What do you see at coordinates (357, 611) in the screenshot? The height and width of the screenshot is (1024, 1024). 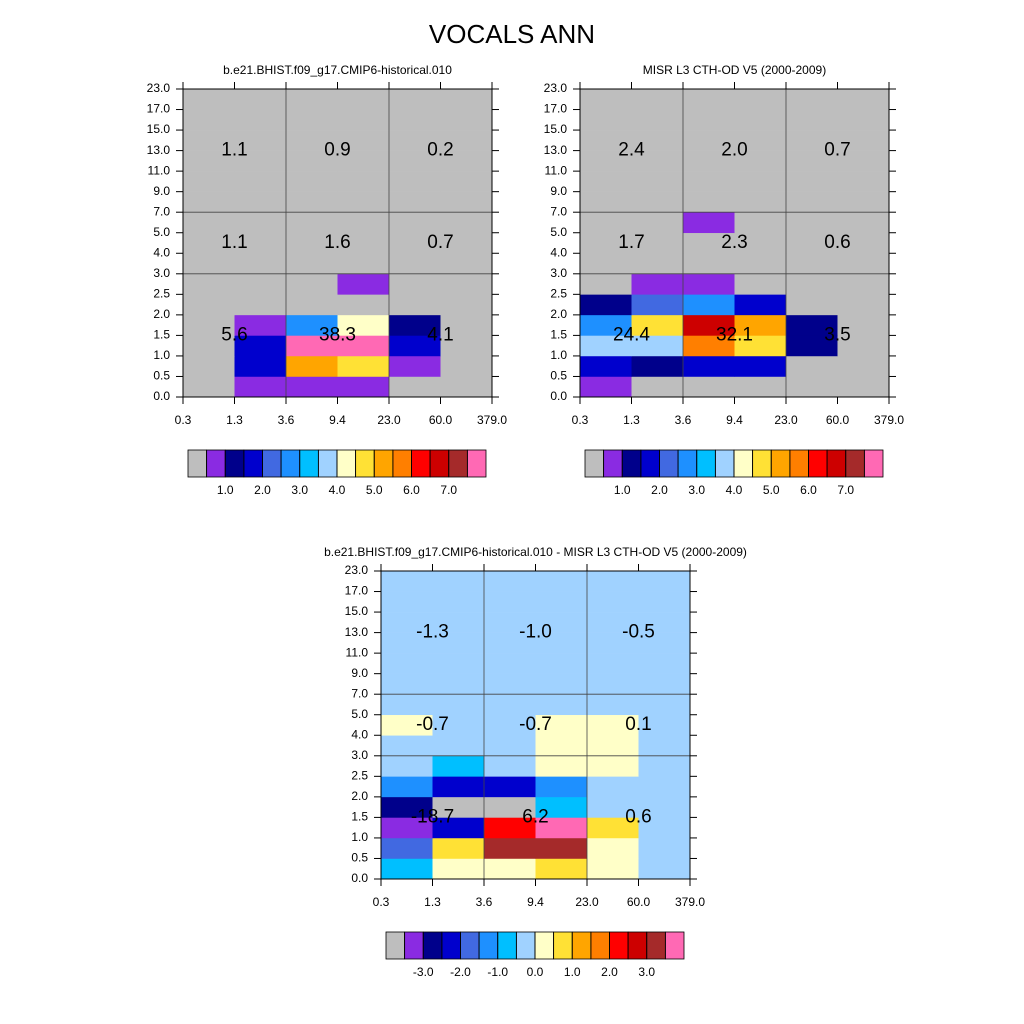 I see `y-tick-label: 15.0` at bounding box center [357, 611].